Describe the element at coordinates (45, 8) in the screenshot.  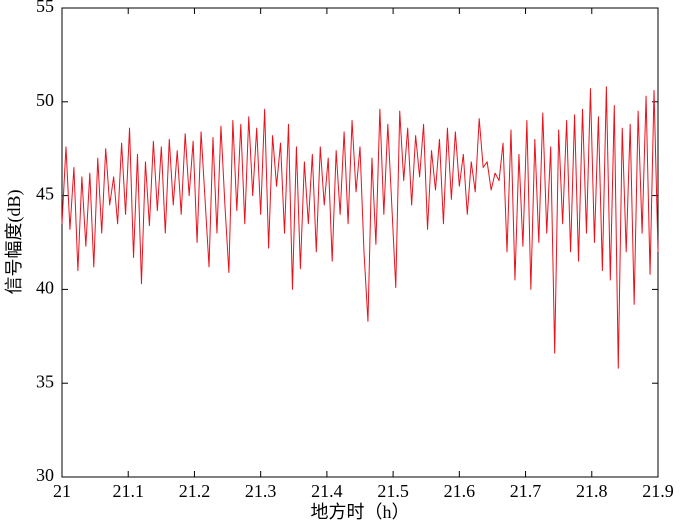
I see `y-tick-label: 55` at that location.